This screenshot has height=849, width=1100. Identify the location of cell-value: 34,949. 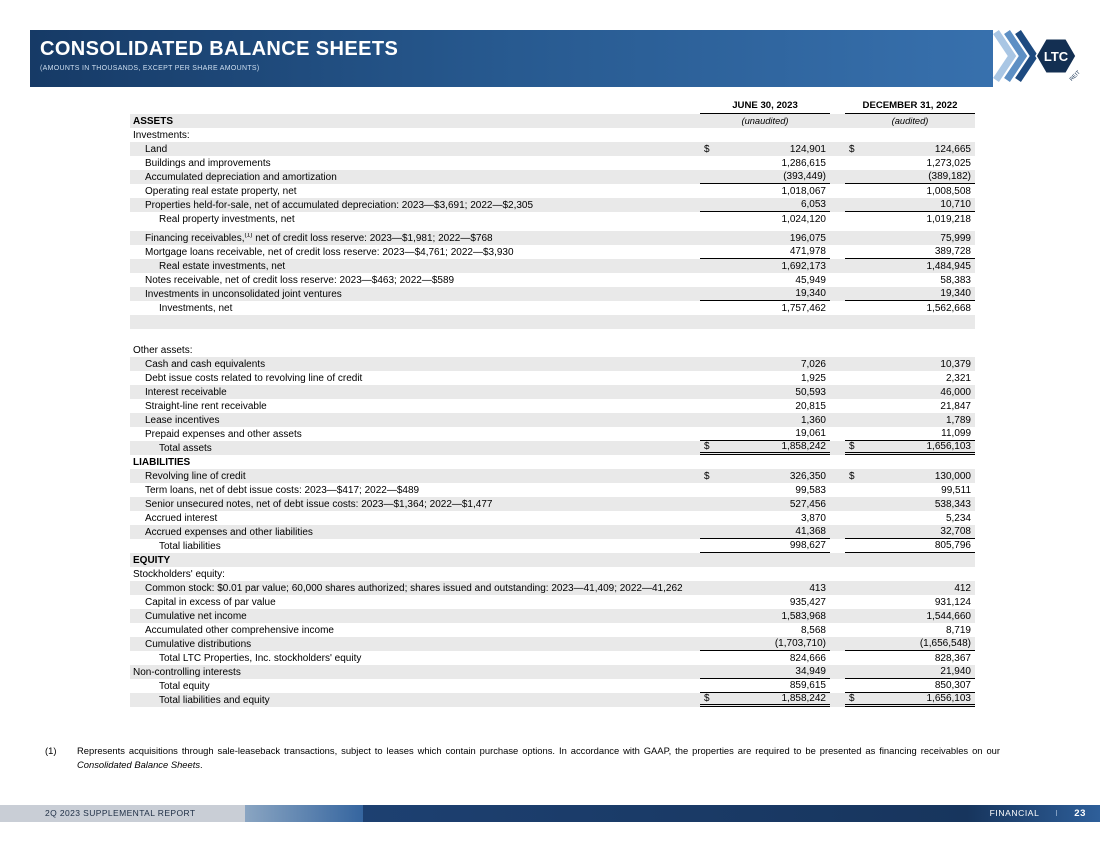
(810, 671).